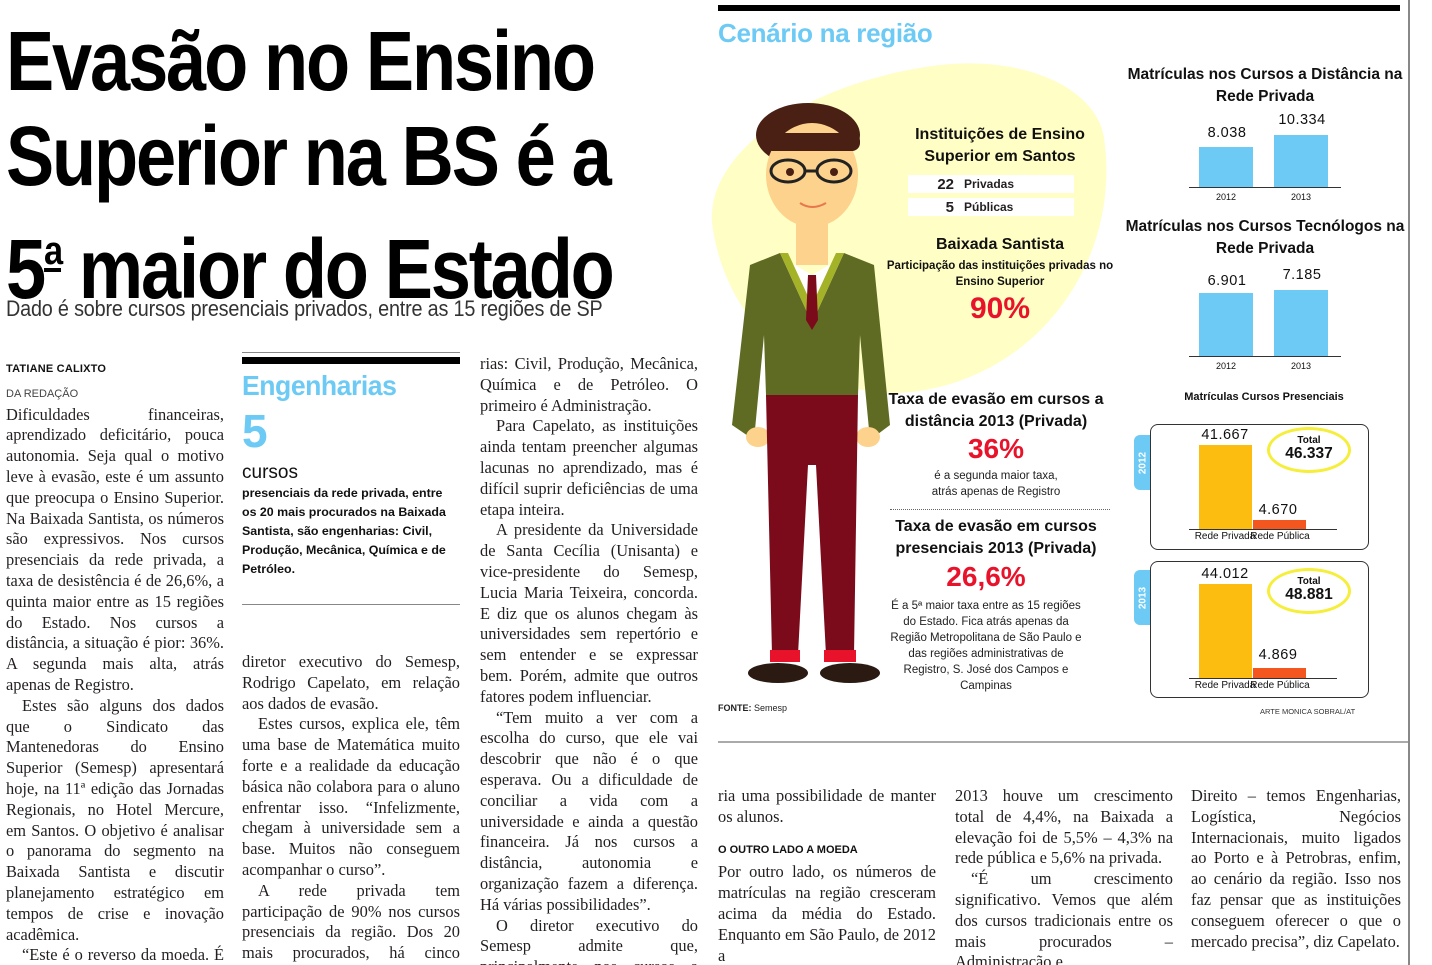  Describe the element at coordinates (53, 251) in the screenshot. I see `headline-ordinal-suffix: a` at that location.